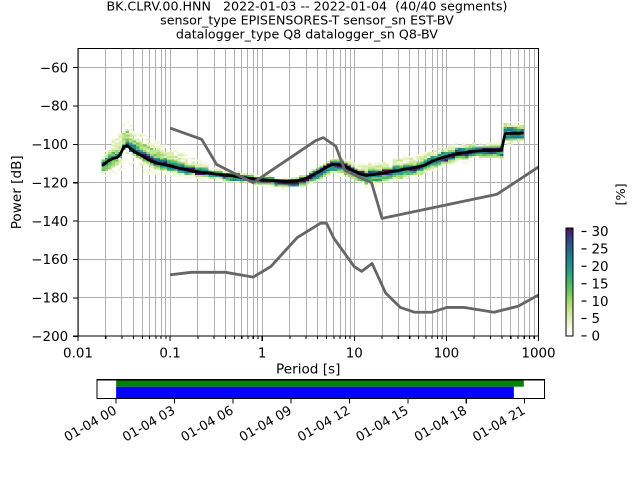 The image size is (640, 480). What do you see at coordinates (315, 392) in the screenshot?
I see `coverage-data-bar` at bounding box center [315, 392].